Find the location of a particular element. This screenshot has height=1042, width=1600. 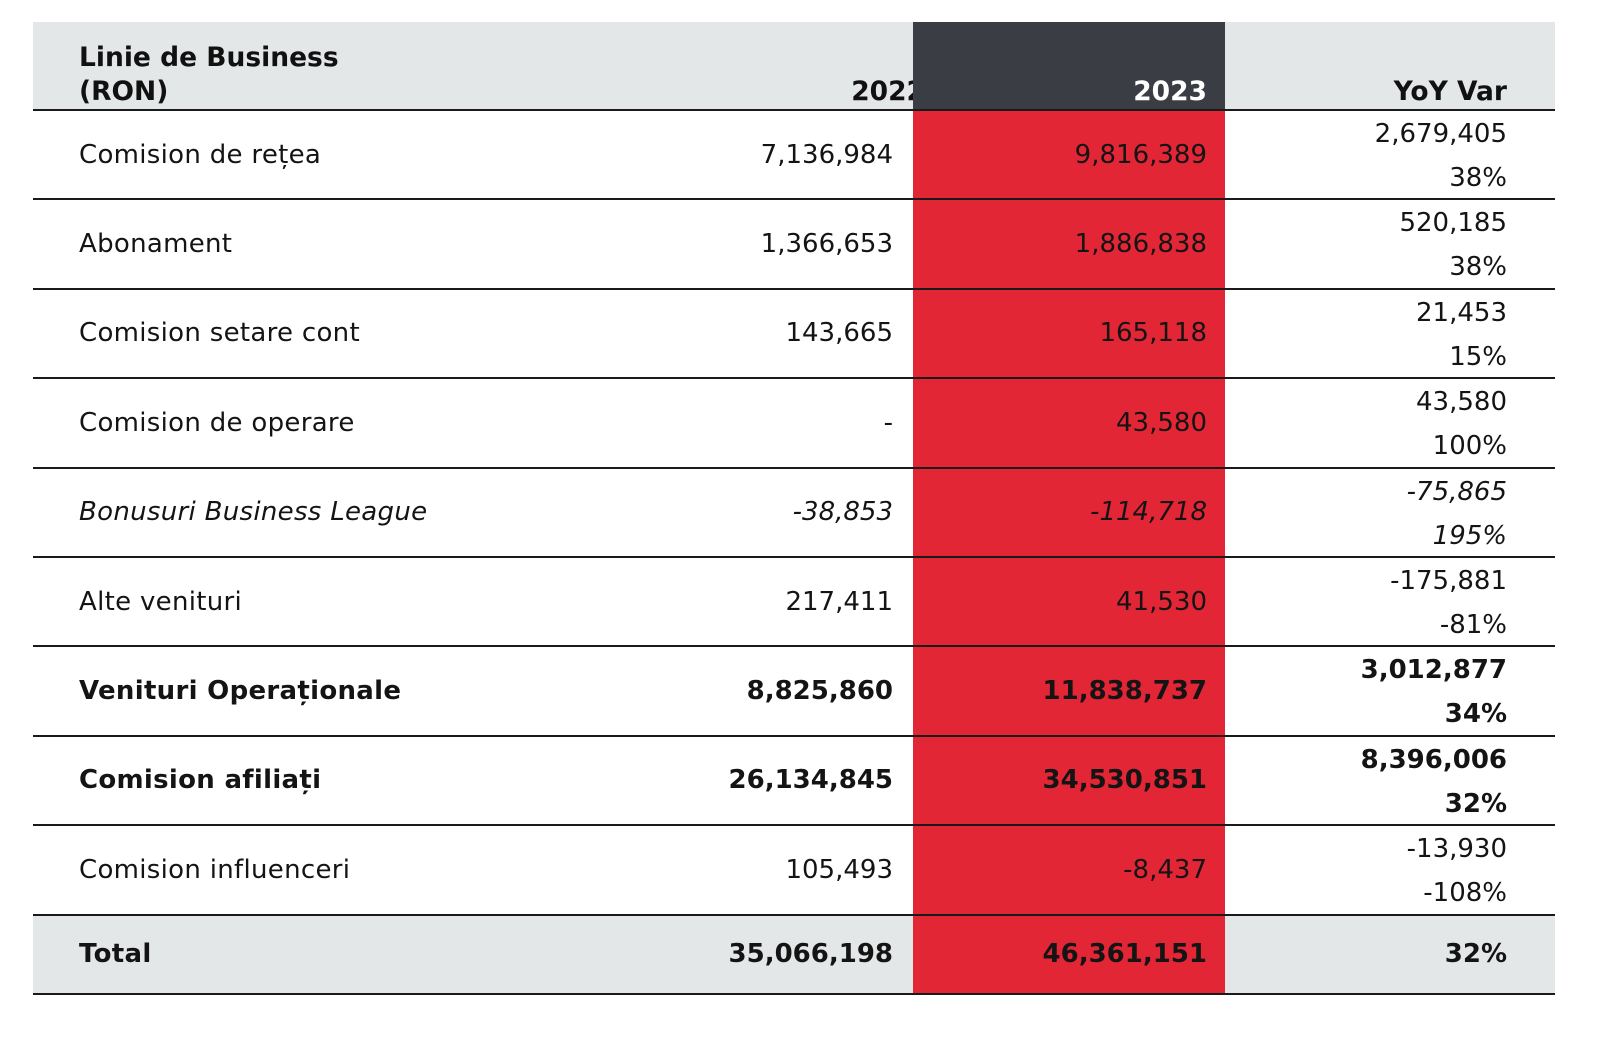

header-2022: 2022 is located at coordinates (888, 91).